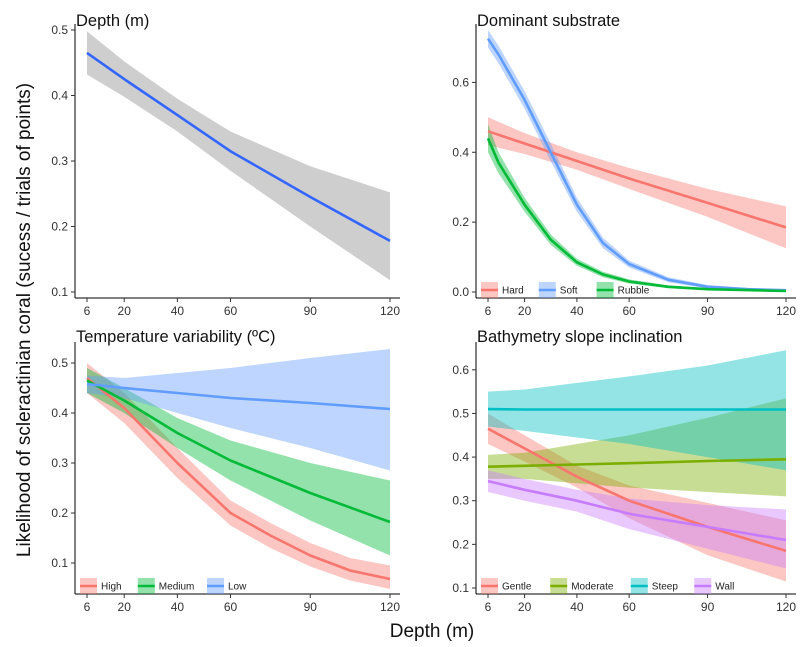 The image size is (808, 647). Describe the element at coordinates (112, 21) in the screenshot. I see `panel-title: Depth (m)` at that location.